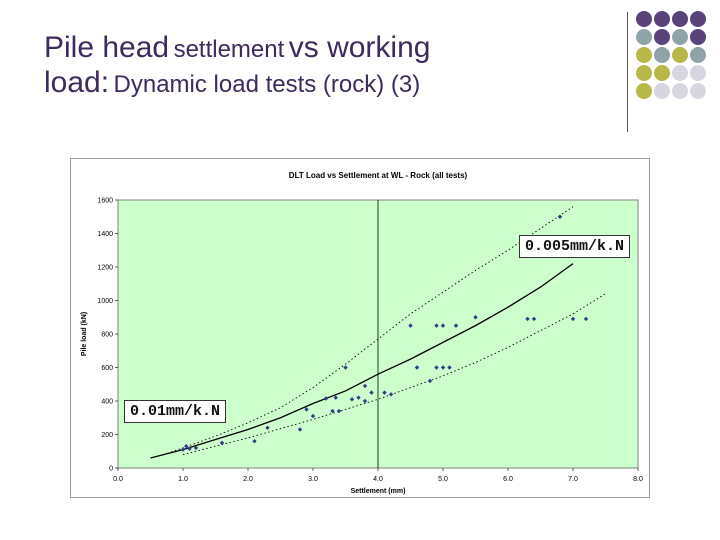  Describe the element at coordinates (229, 49) in the screenshot. I see `title-part: settlement` at that location.